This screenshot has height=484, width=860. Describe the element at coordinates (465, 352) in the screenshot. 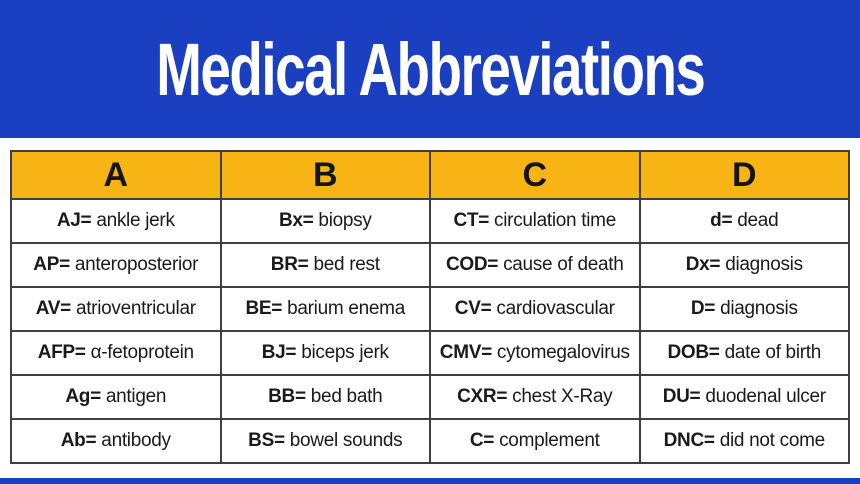

I see `abbreviation: CMV=` at that location.